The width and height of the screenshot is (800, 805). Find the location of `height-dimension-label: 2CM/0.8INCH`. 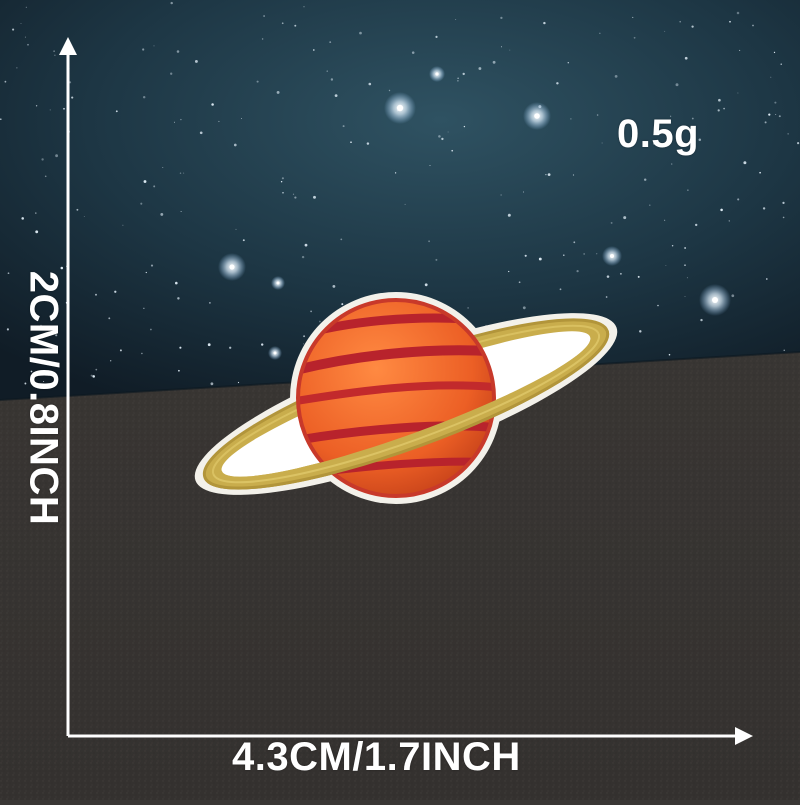

height-dimension-label: 2CM/0.8INCH is located at coordinates (43, 398).